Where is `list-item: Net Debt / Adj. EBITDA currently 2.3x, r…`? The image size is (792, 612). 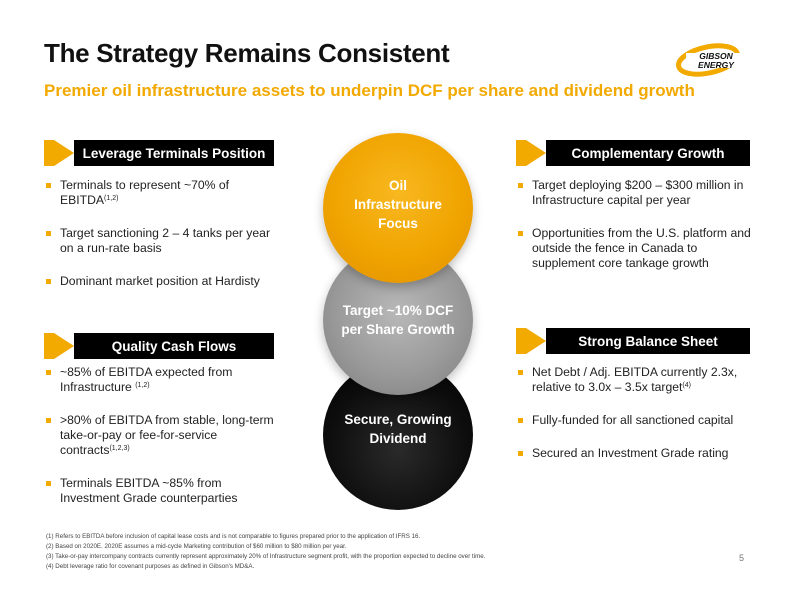
list-item: Net Debt / Adj. EBITDA currently 2.3x, r… is located at coordinates (636, 380).